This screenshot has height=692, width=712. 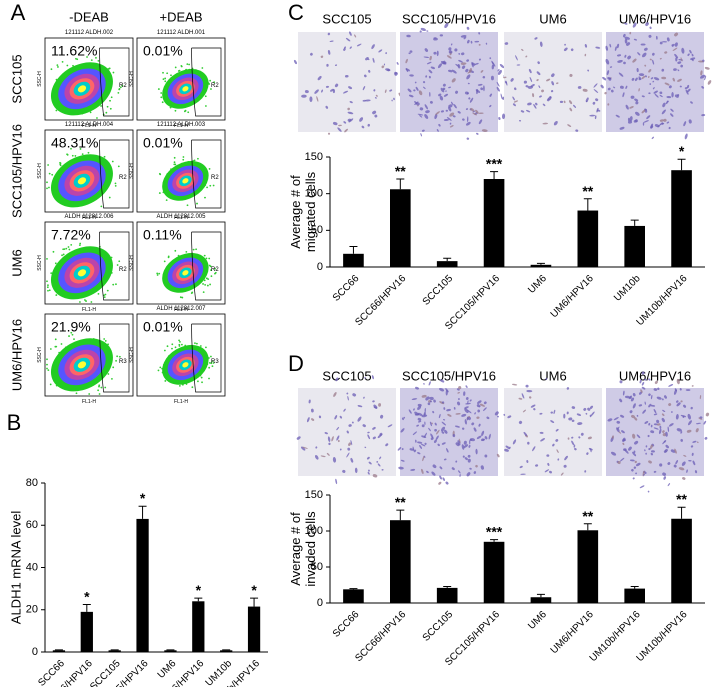 What do you see at coordinates (32, 610) in the screenshot?
I see `y-tick-label: 20` at bounding box center [32, 610].